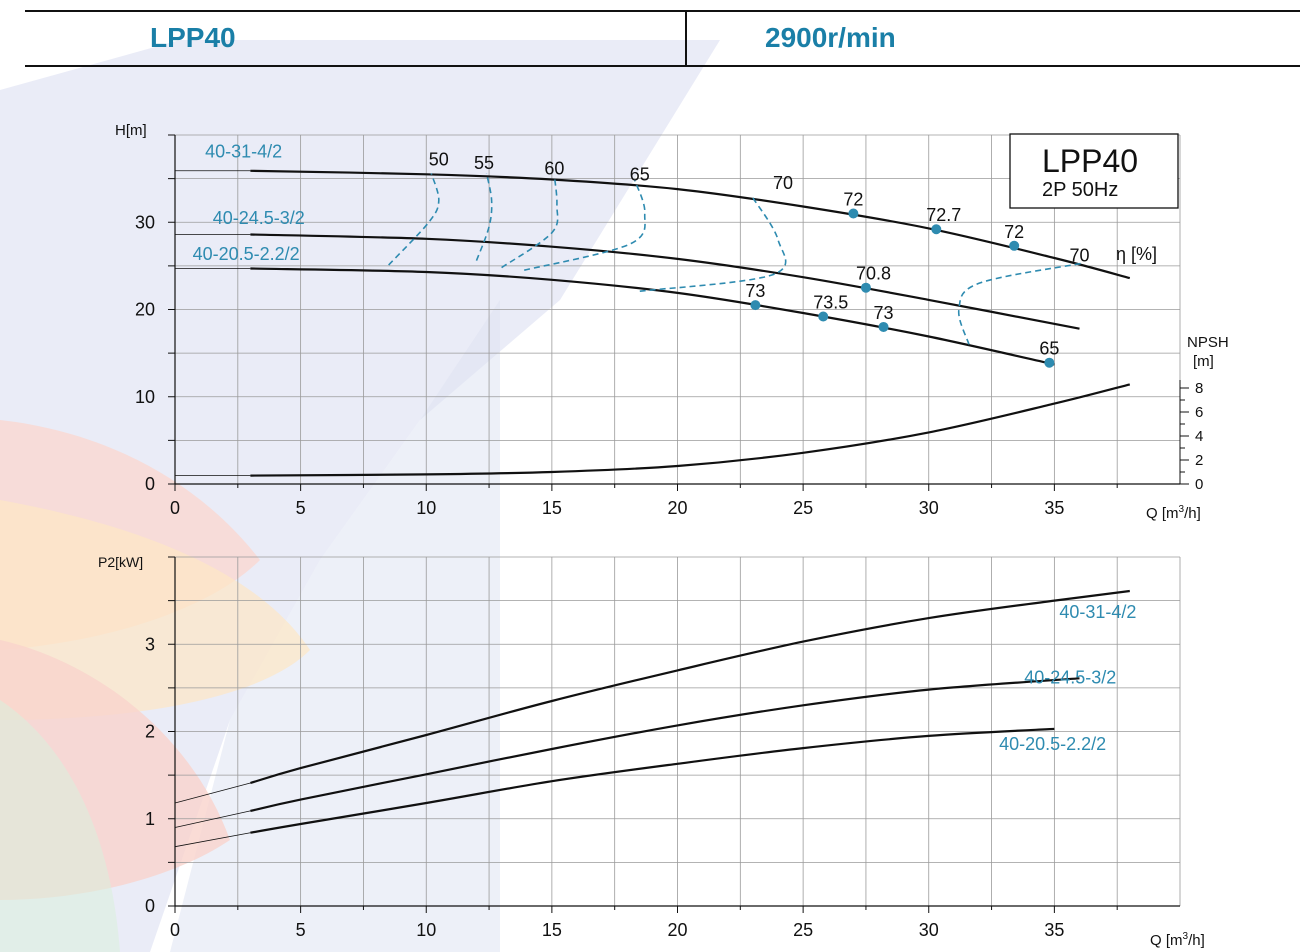 This screenshot has height=952, width=1303. Describe the element at coordinates (1199, 436) in the screenshot. I see `npsh-tick-label: 4` at that location.